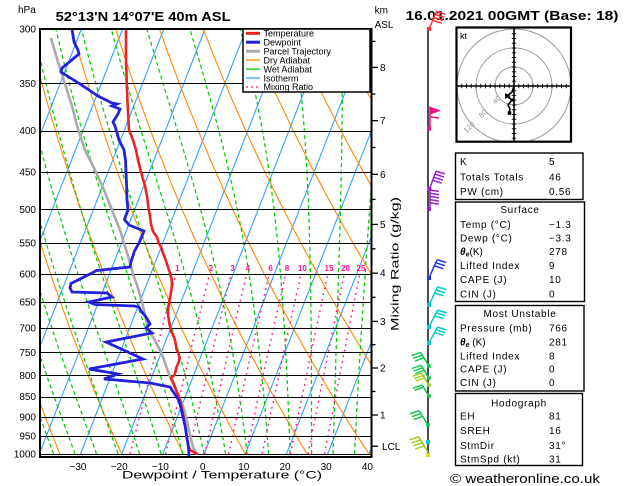 The image size is (629, 486). Describe the element at coordinates (27, 244) in the screenshot. I see `svg-text: 550` at that location.